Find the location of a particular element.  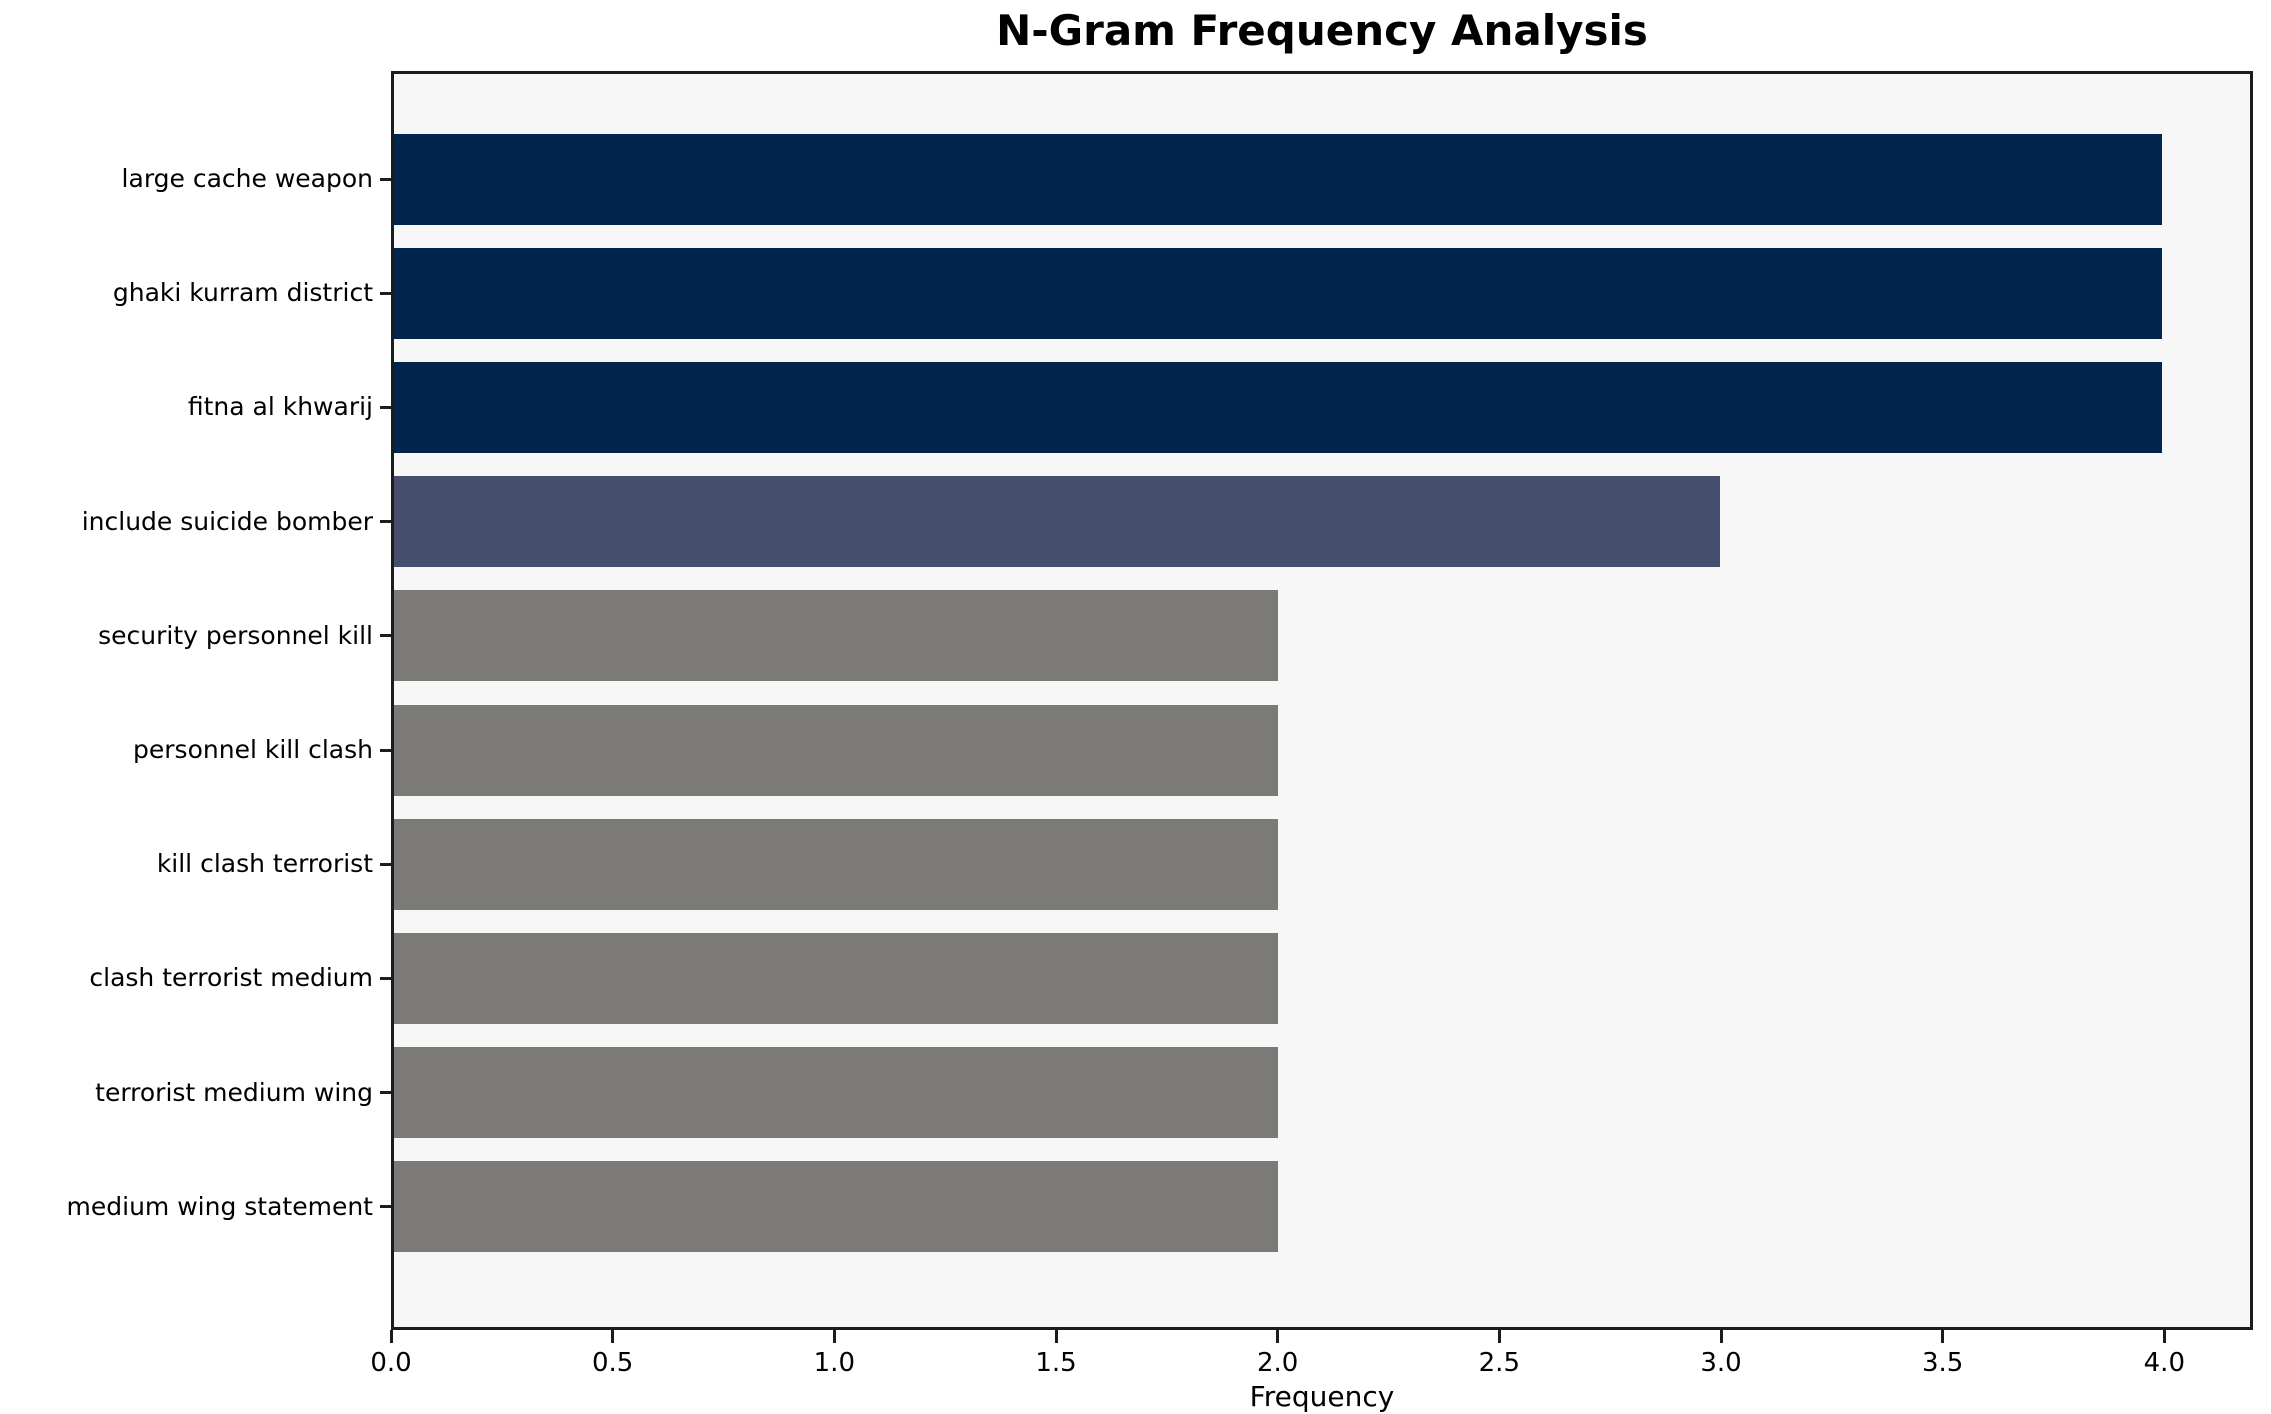

x-tick-label: 0.5 is located at coordinates (612, 1363).